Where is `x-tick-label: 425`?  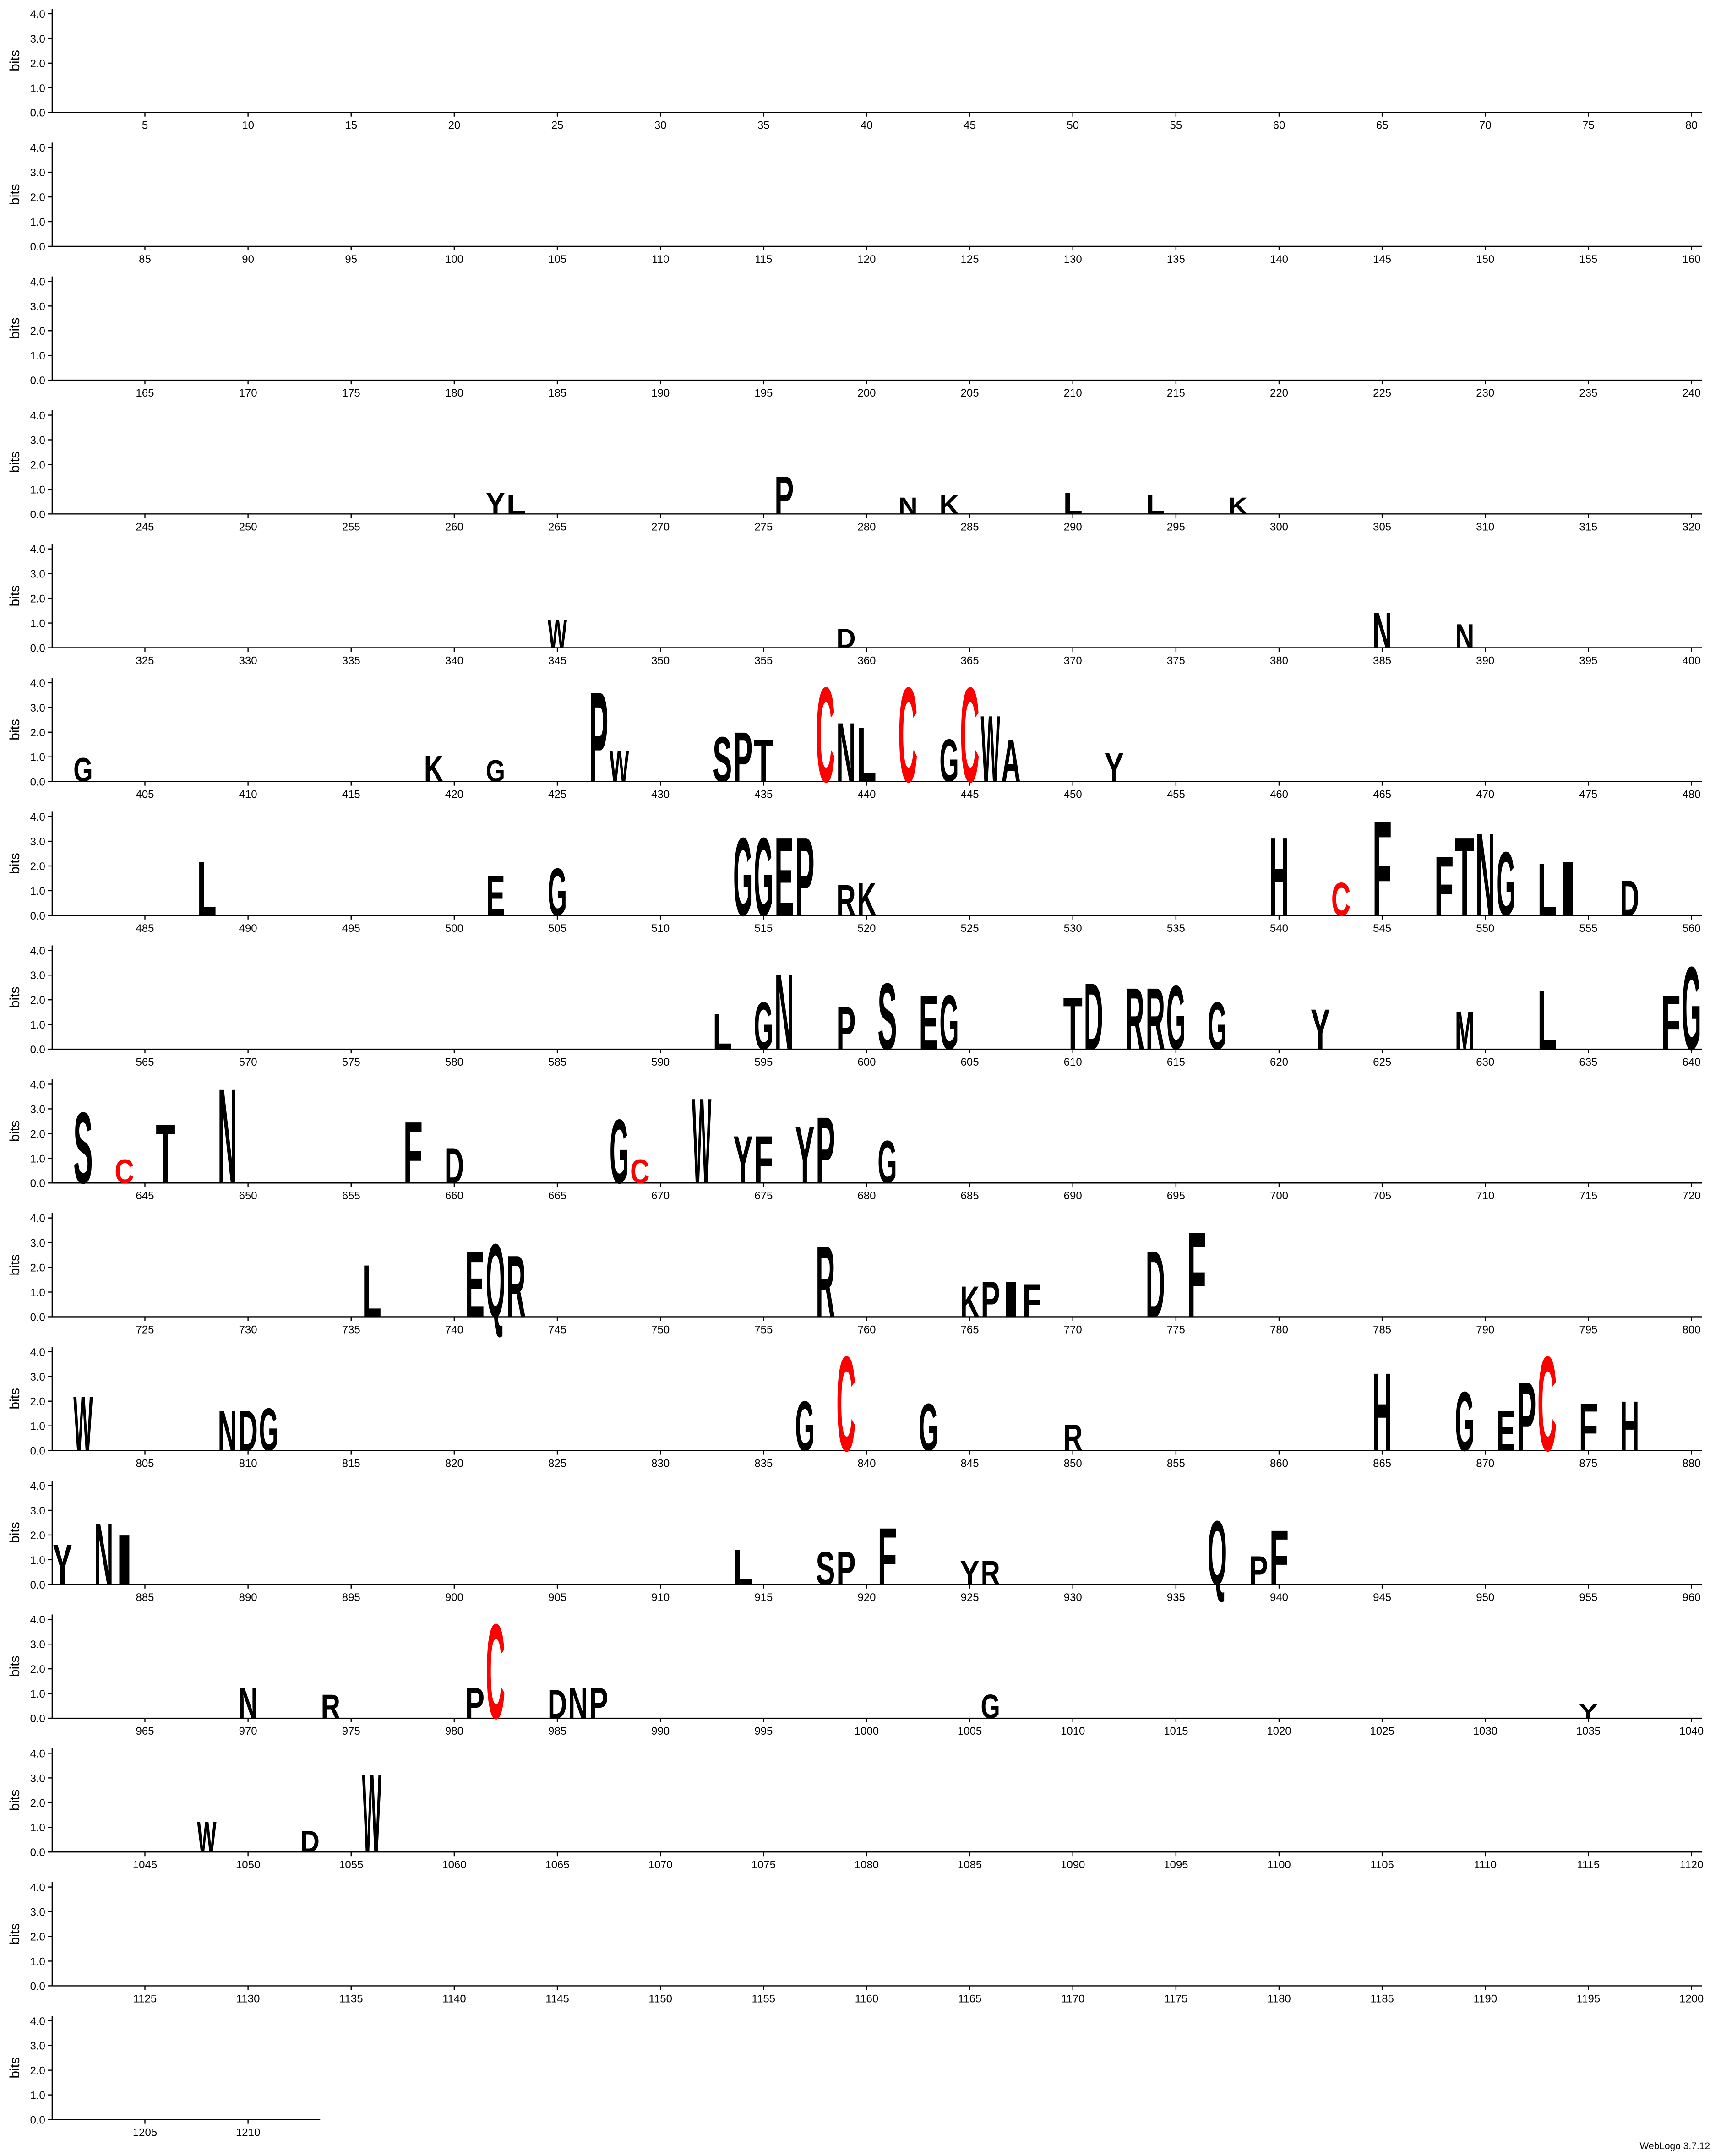 x-tick-label: 425 is located at coordinates (557, 795).